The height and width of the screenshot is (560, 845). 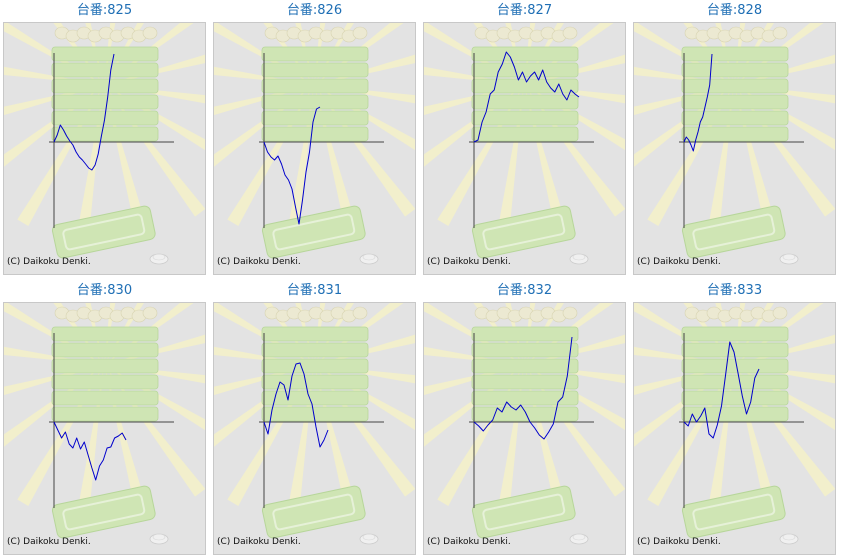 What do you see at coordinates (104, 10) in the screenshot?
I see `machine-number-title: 台番:825` at bounding box center [104, 10].